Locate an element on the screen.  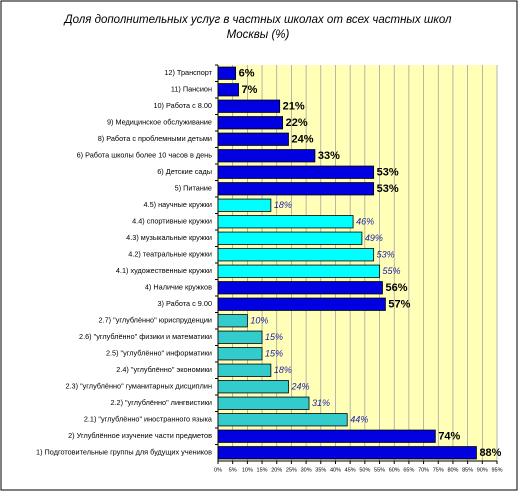
data-label: 57% is located at coordinates (399, 305).